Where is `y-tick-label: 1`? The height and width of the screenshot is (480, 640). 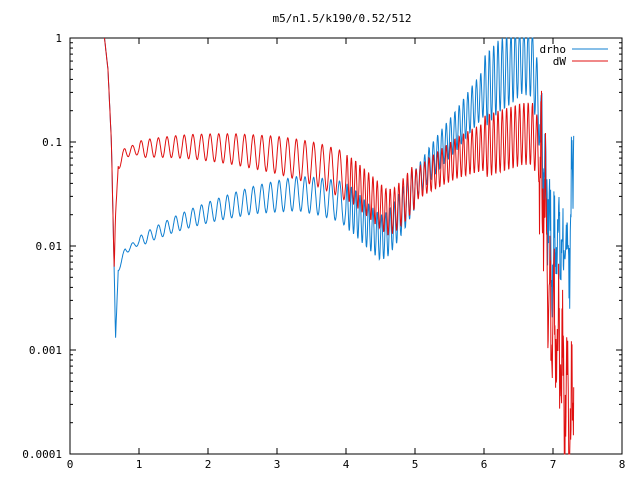
y-tick-label: 1 is located at coordinates (58, 38).